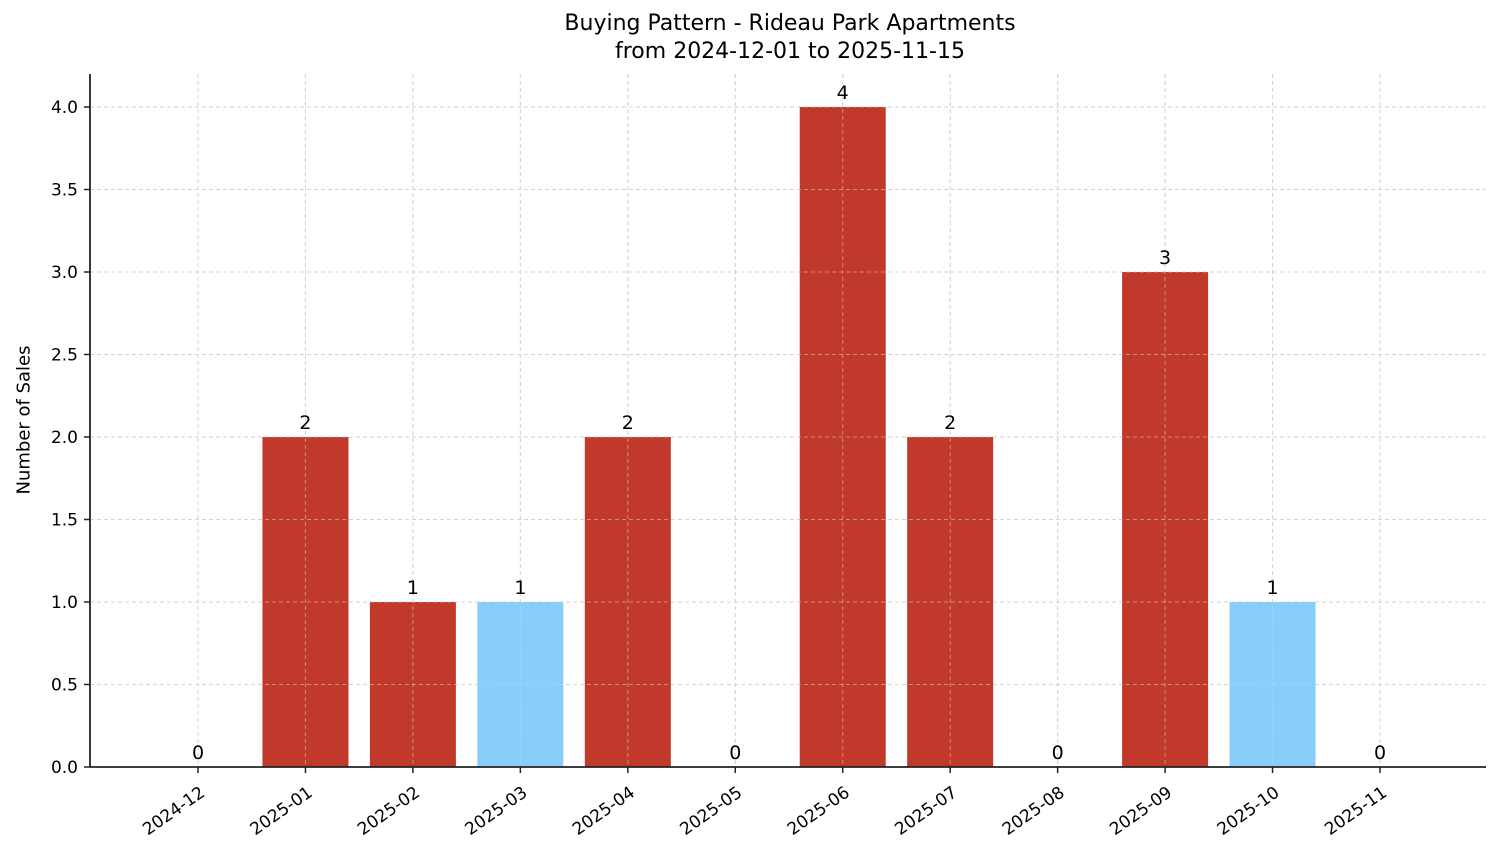 This screenshot has height=863, width=1501. I want to click on x-tick-label: 2025-11, so click(1356, 811).